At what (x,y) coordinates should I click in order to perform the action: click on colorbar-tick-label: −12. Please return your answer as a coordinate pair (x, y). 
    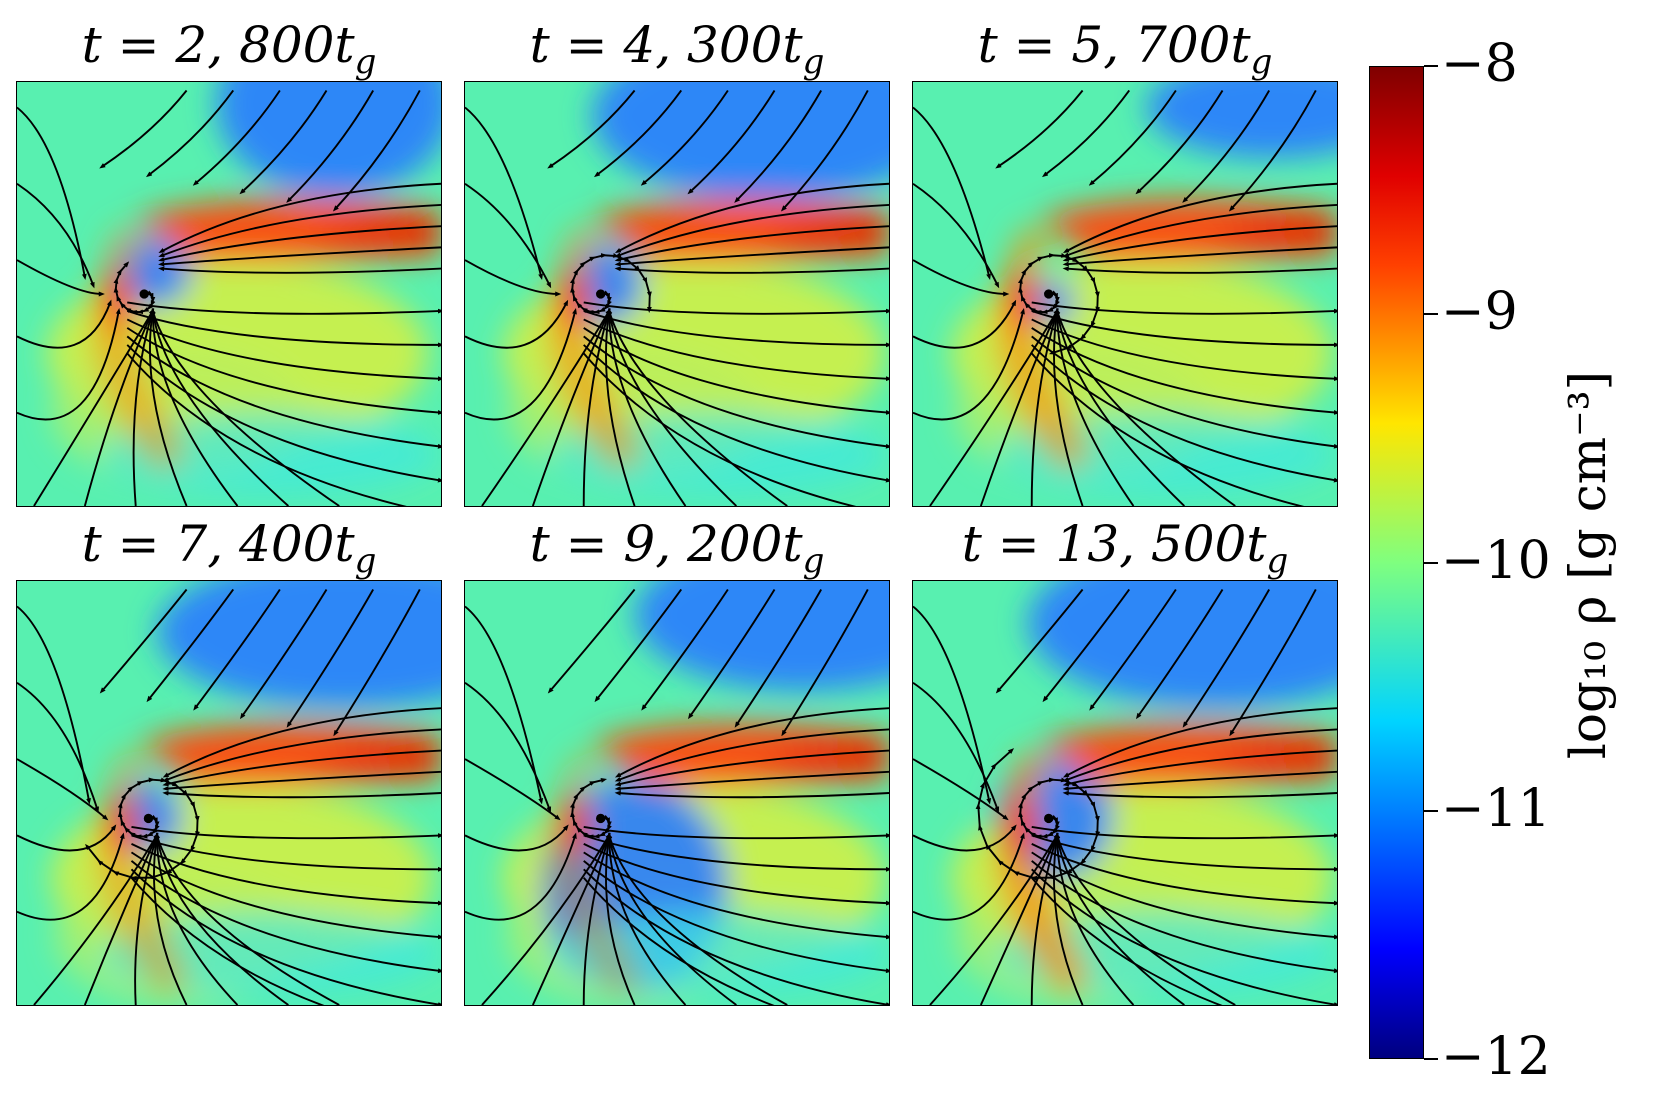
    Looking at the image, I should click on (1496, 1057).